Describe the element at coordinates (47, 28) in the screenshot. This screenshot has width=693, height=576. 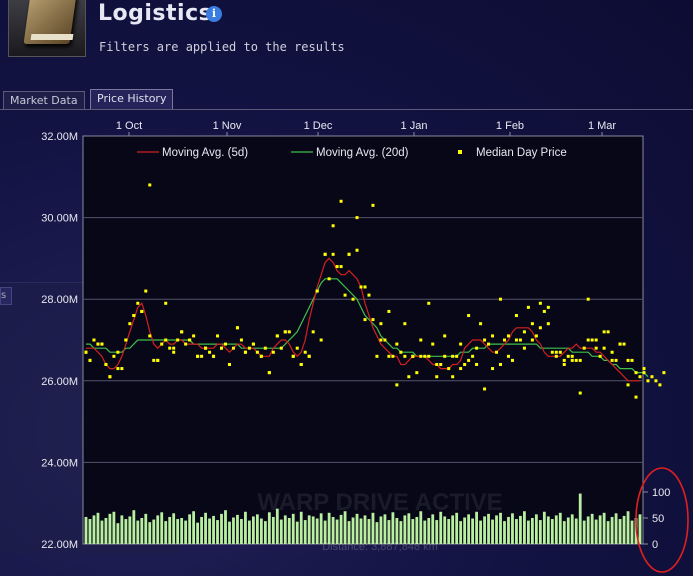
I see `book-icon` at that location.